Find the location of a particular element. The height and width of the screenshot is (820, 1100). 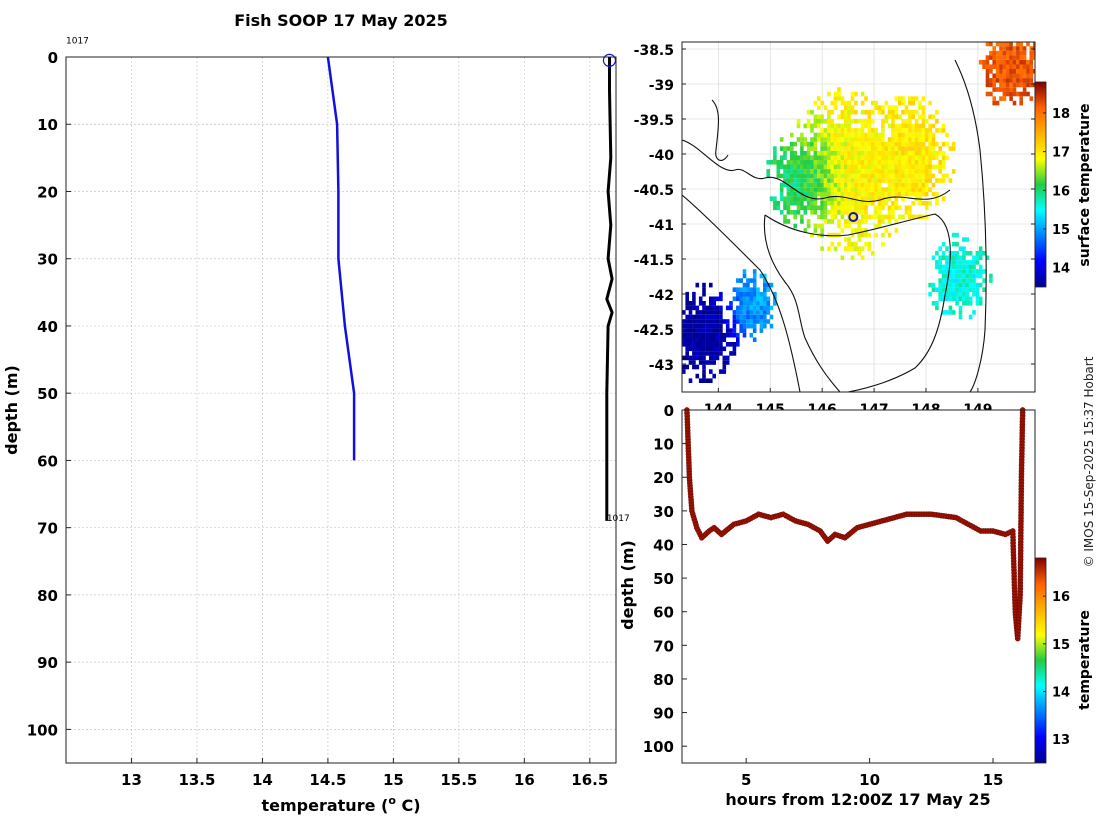

profile-annotation: 1017 is located at coordinates (618, 519).